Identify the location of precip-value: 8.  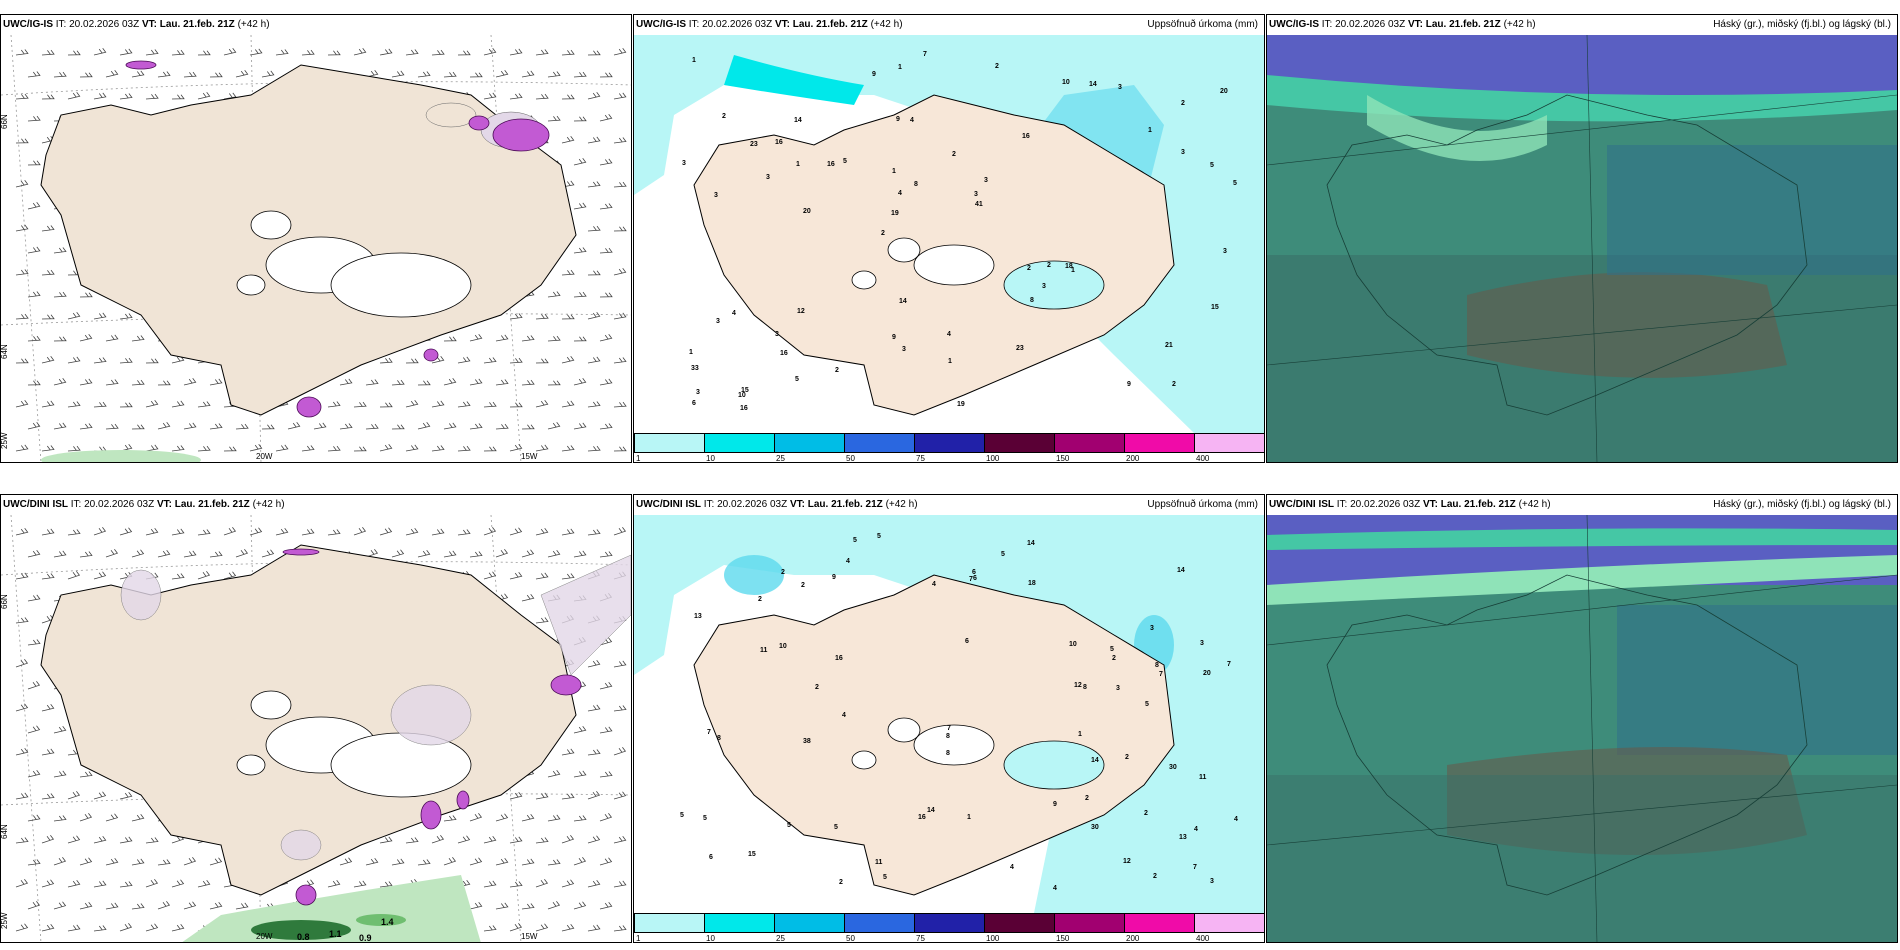
(719, 738).